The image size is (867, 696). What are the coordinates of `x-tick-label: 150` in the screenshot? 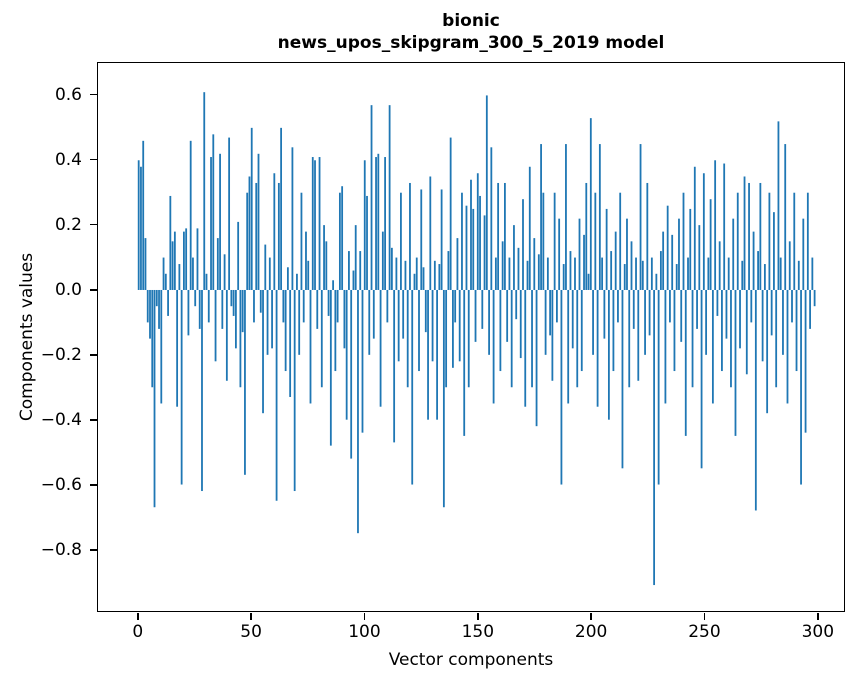 It's located at (478, 632).